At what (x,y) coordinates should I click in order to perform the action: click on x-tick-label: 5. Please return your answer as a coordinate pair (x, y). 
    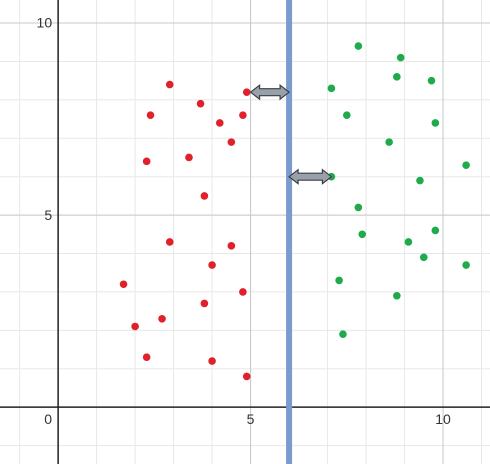
    Looking at the image, I should click on (251, 419).